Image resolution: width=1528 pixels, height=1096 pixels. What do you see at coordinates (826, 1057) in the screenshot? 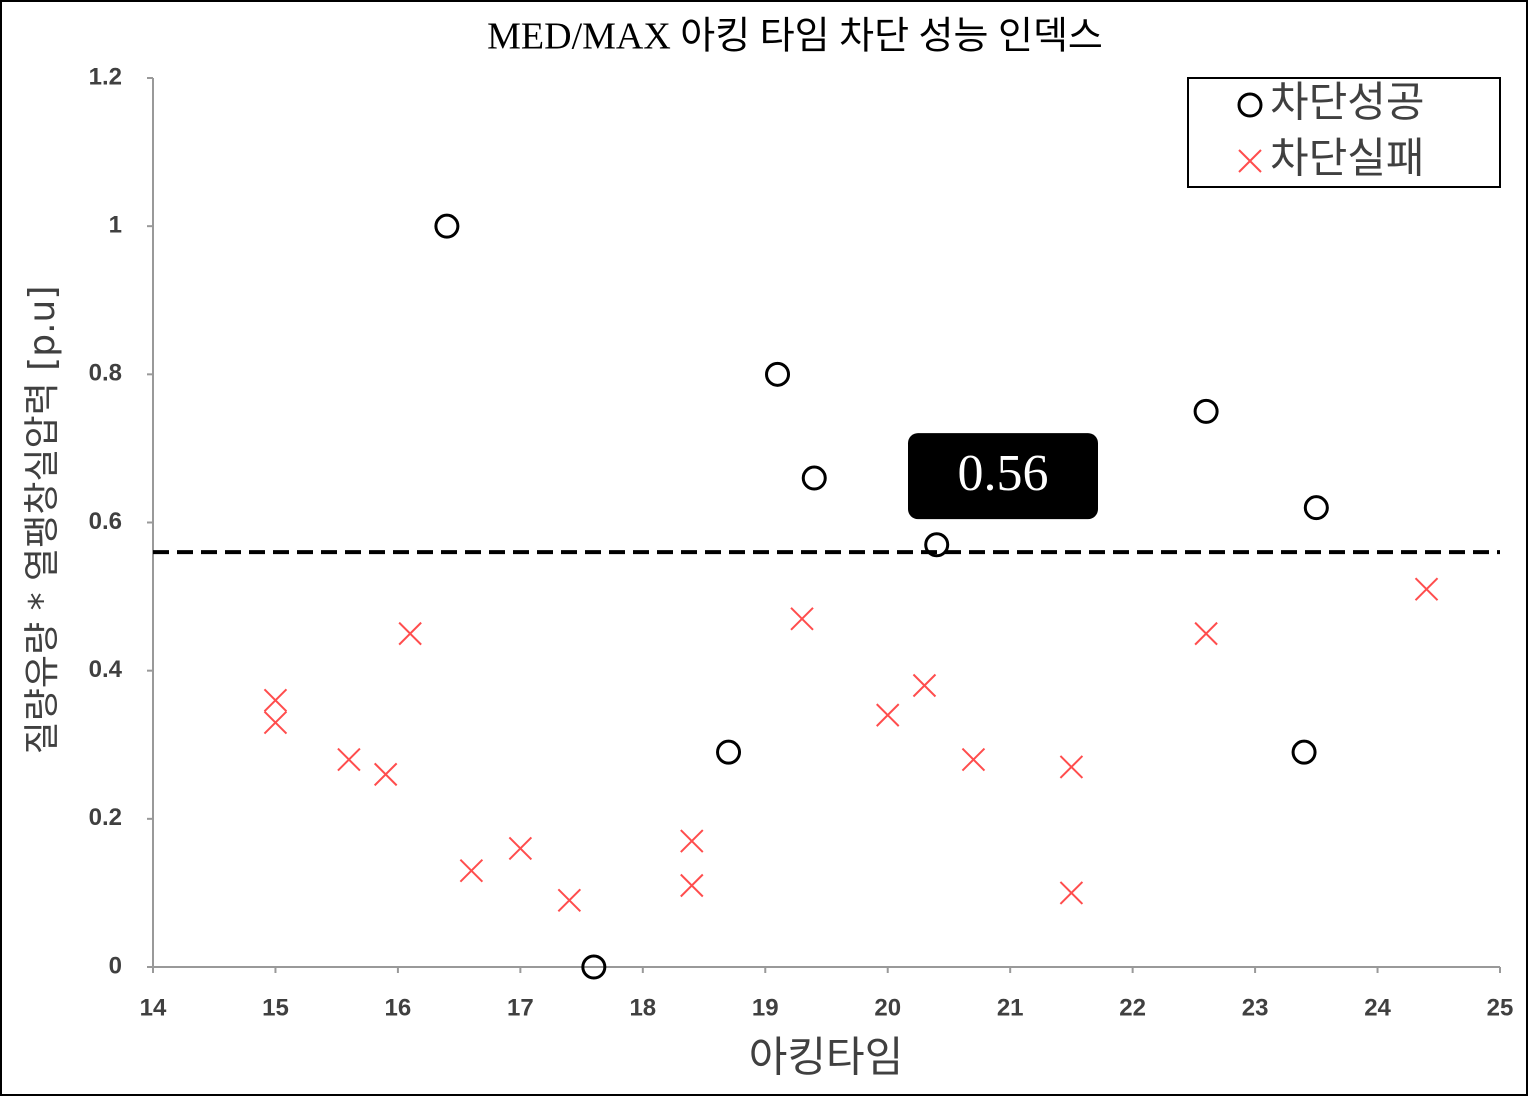
I see `x-axis-label: 아킹타임` at bounding box center [826, 1057].